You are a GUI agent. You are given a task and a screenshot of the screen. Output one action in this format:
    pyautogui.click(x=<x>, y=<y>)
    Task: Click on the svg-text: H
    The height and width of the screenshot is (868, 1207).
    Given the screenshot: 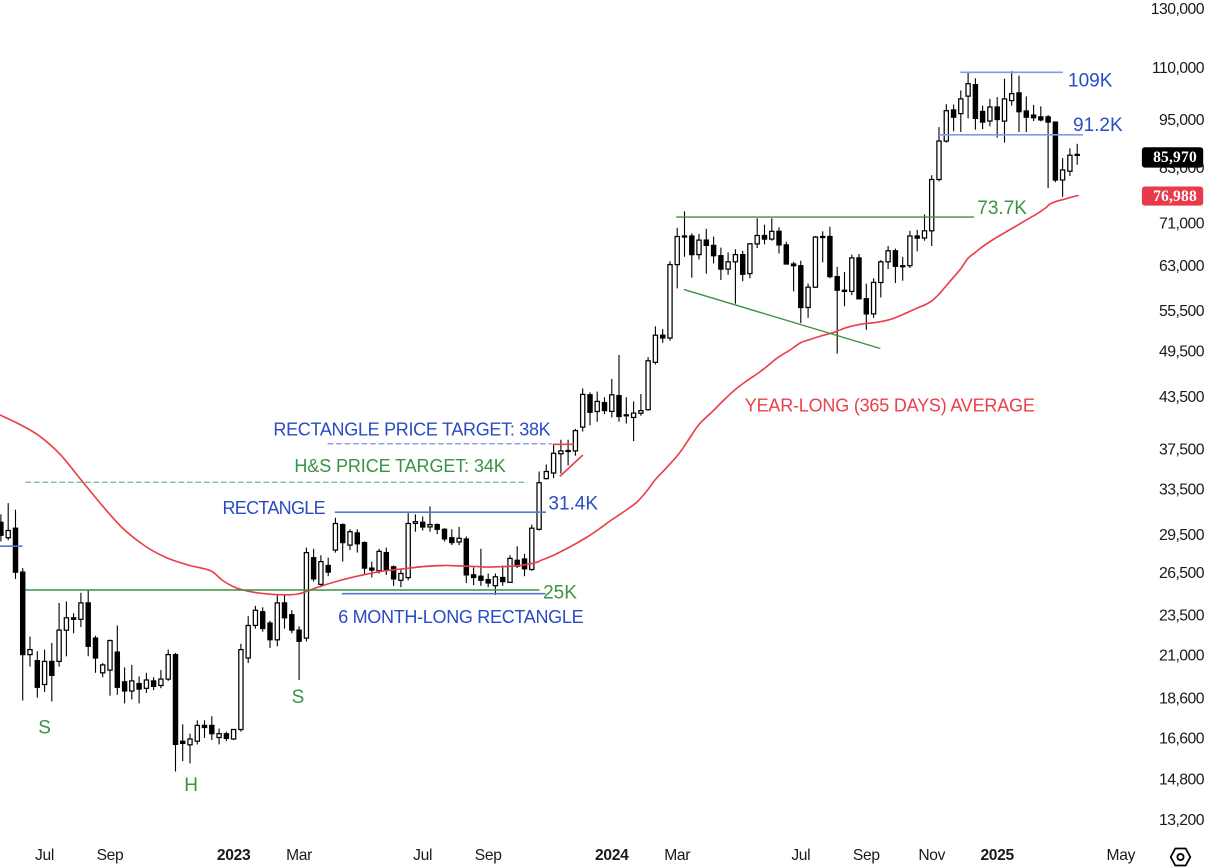 What is the action you would take?
    pyautogui.click(x=190, y=785)
    